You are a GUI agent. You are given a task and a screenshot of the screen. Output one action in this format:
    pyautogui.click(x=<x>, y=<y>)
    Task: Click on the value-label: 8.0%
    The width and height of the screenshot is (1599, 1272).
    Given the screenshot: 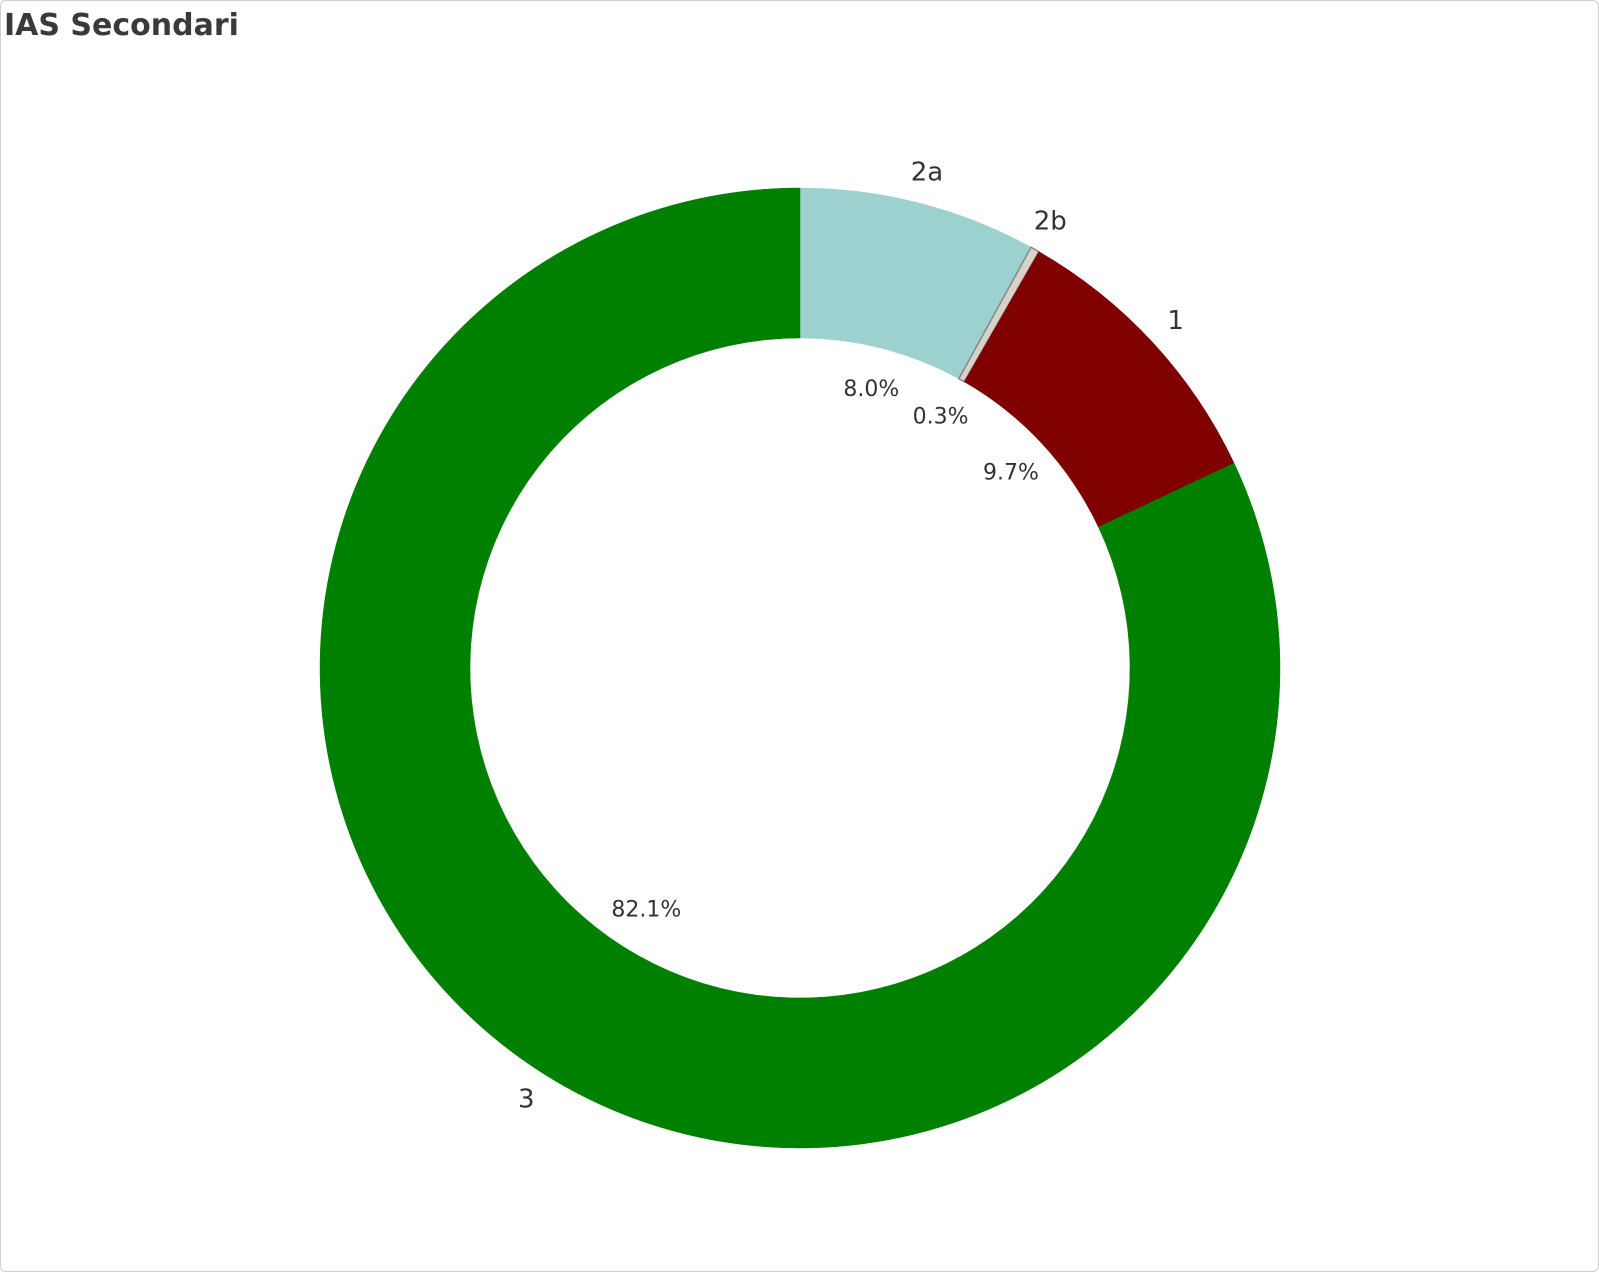 What is the action you would take?
    pyautogui.click(x=871, y=389)
    